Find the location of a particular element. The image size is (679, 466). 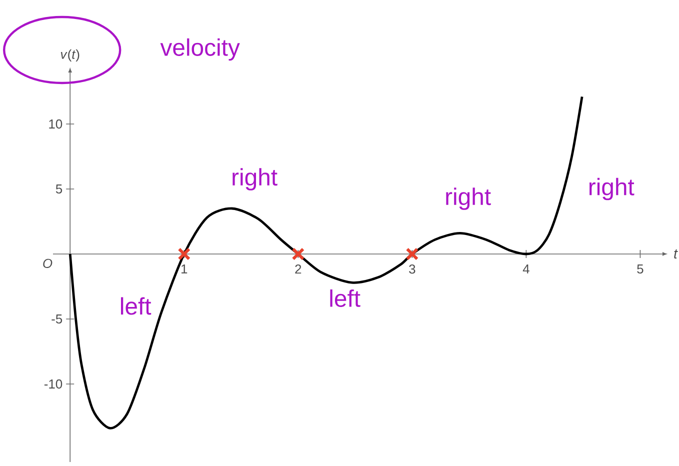

x-tick-label: 4 is located at coordinates (526, 269).